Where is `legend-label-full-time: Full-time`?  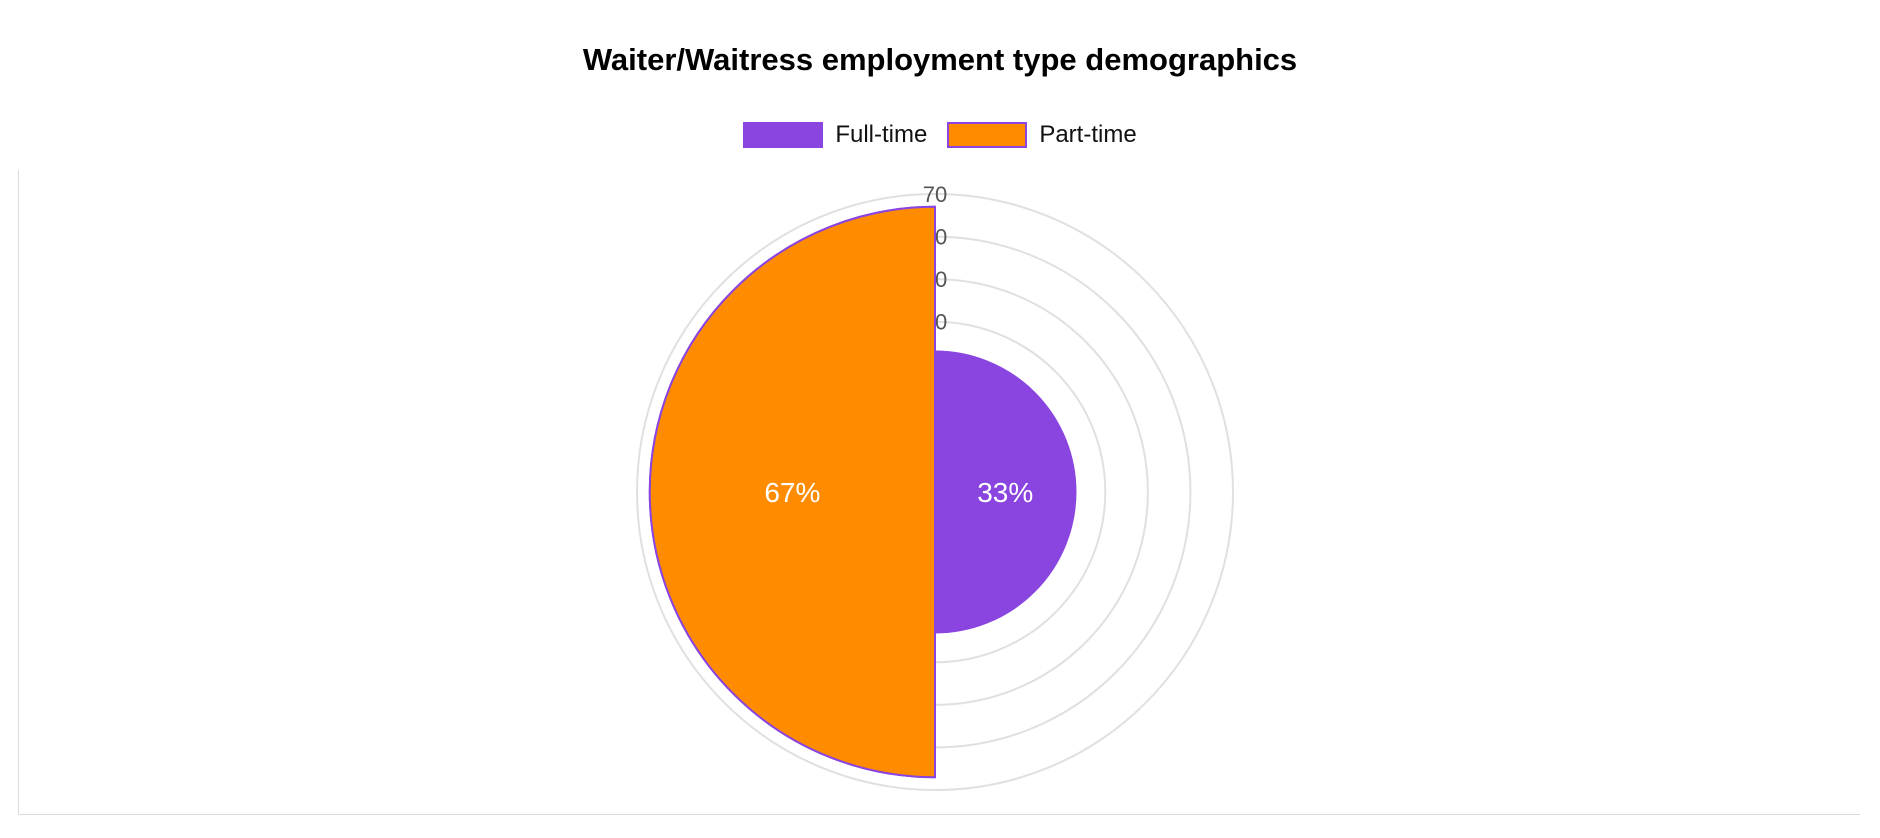 legend-label-full-time: Full-time is located at coordinates (881, 134).